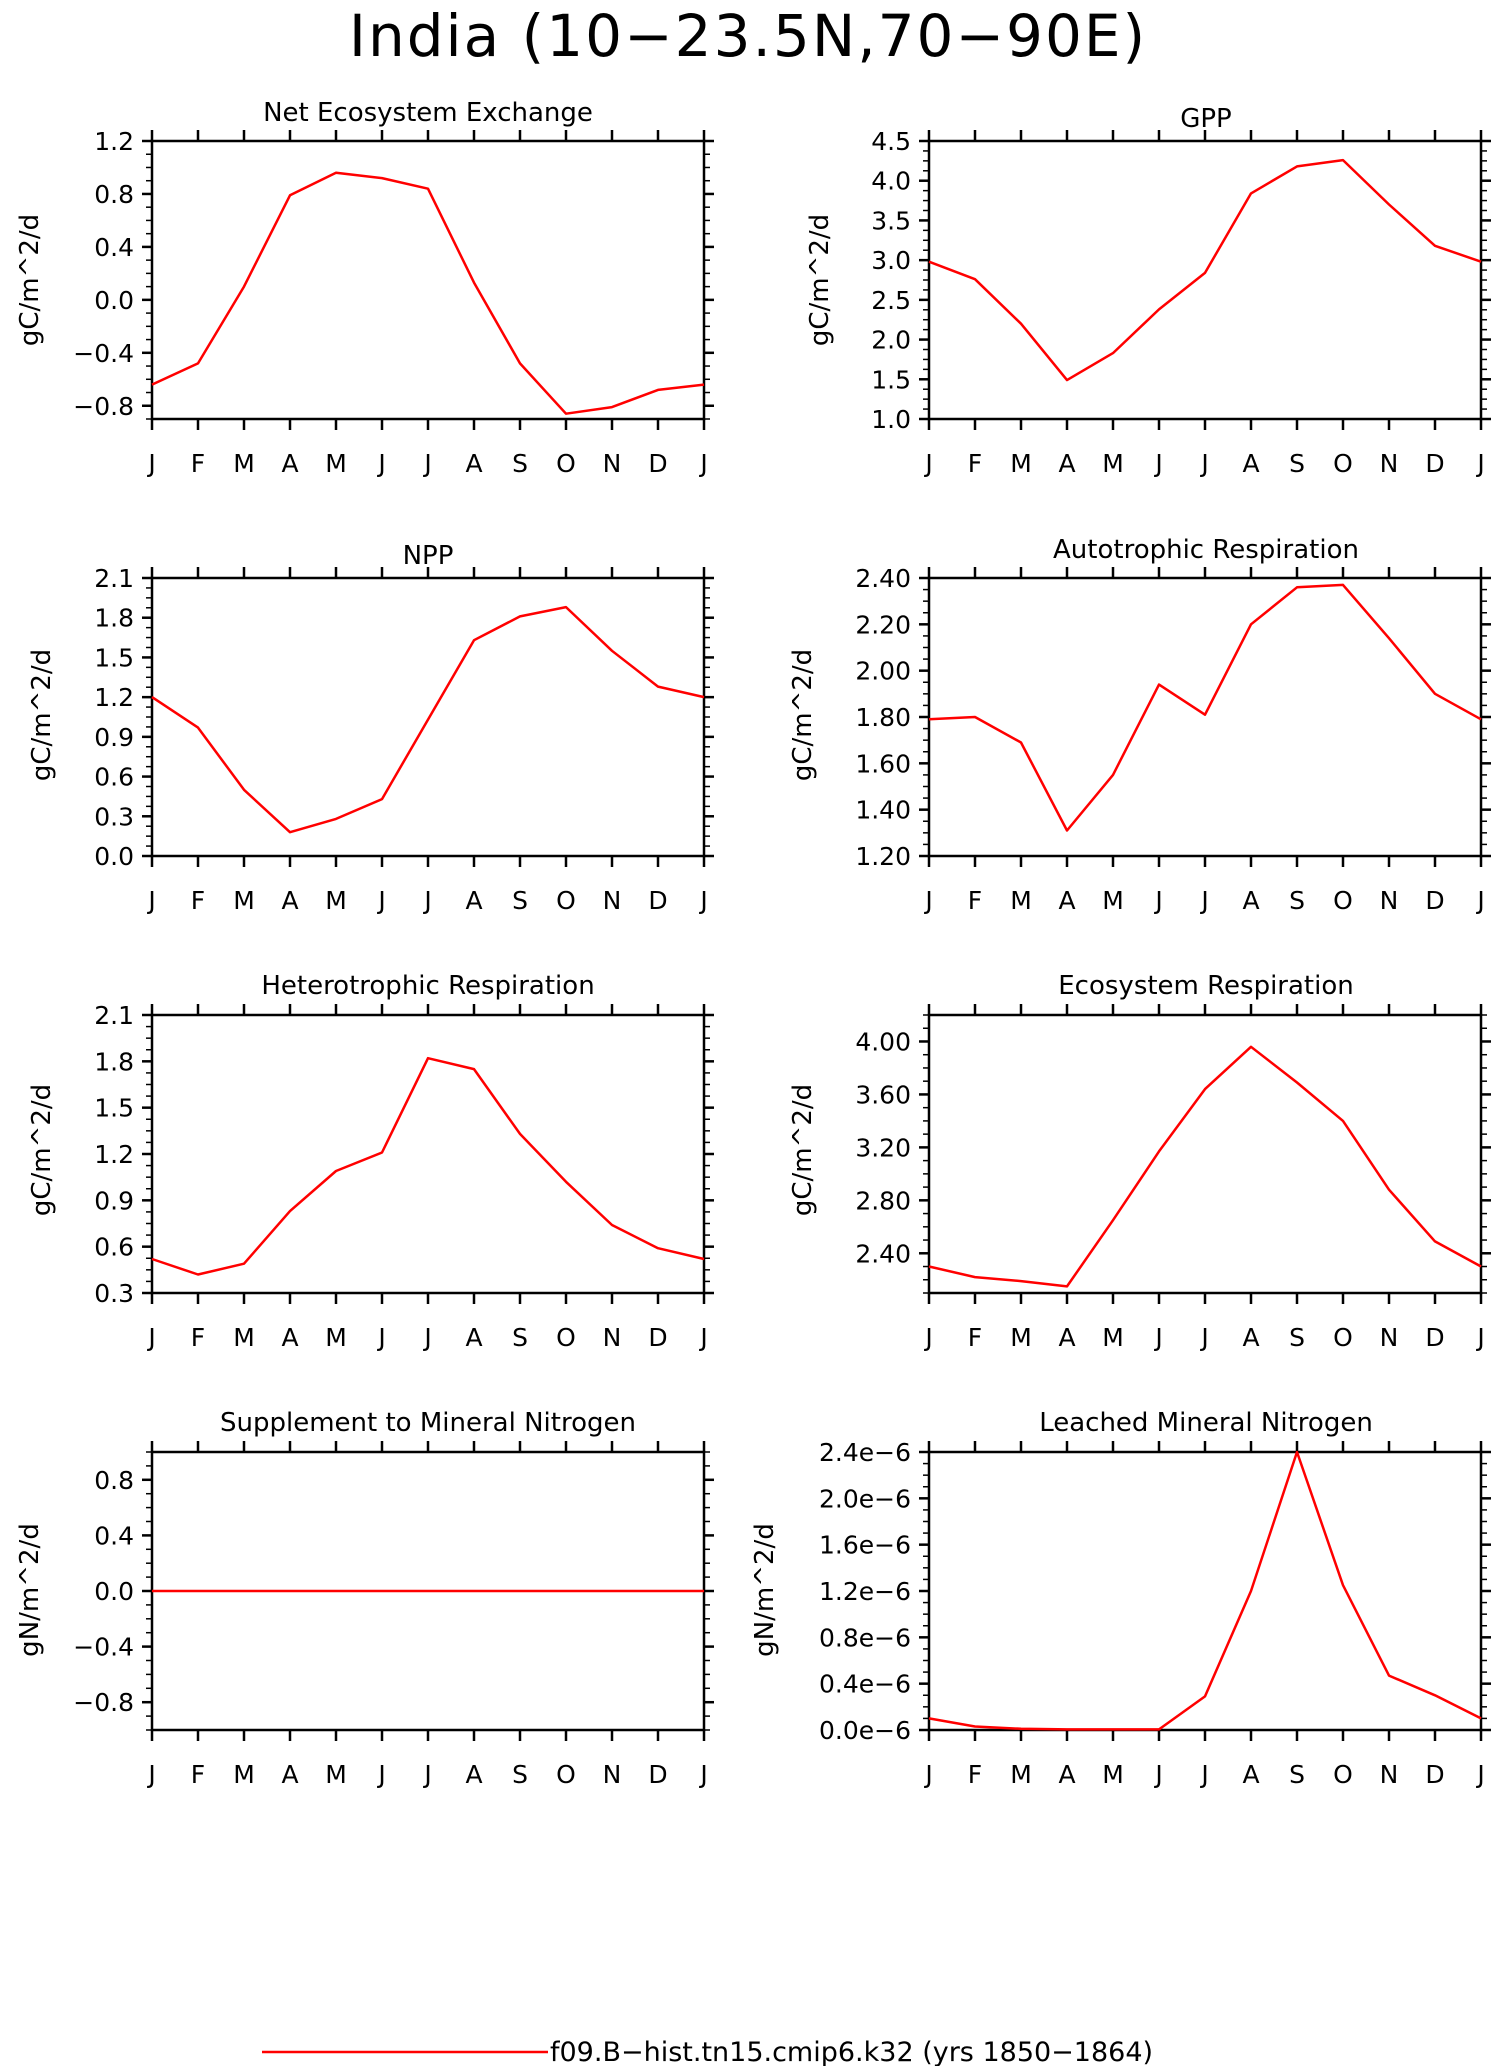 This screenshot has height=2066, width=1497. I want to click on panel-plot-3: J F M A M J J A S O N D J0.00.30.60.91.21.51.82.1, so click(404, 739).